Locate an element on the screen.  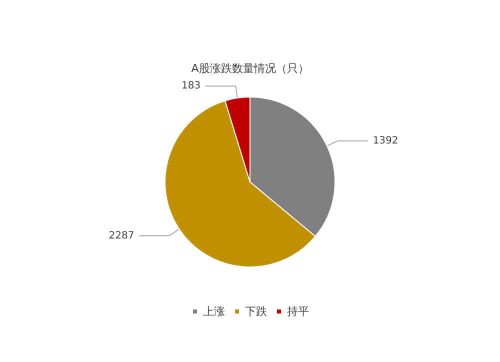
legend-label: 持平 is located at coordinates (298, 311).